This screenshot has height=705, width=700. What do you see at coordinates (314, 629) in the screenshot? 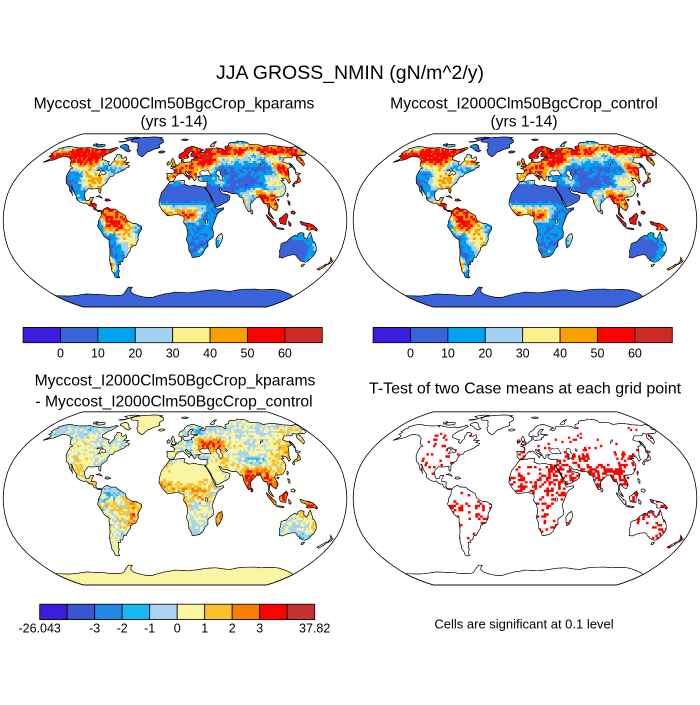
I see `svg-text: 37.82` at bounding box center [314, 629].